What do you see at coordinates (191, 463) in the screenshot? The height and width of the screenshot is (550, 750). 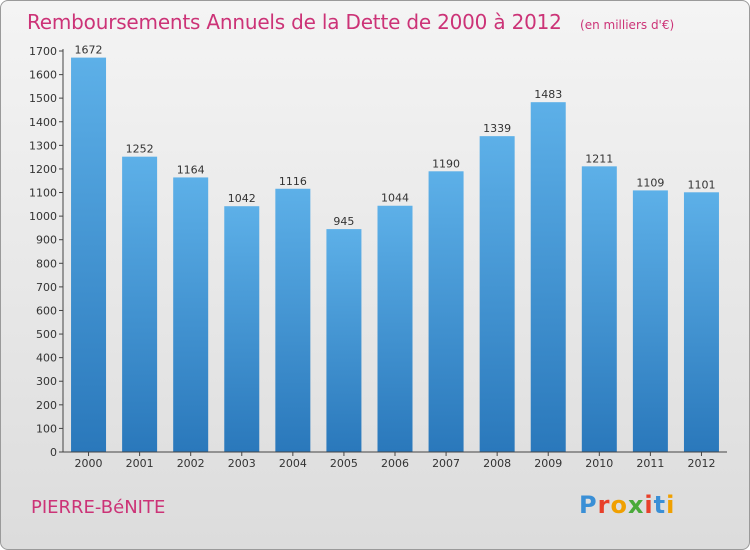 I see `x-tick-label: 2002` at bounding box center [191, 463].